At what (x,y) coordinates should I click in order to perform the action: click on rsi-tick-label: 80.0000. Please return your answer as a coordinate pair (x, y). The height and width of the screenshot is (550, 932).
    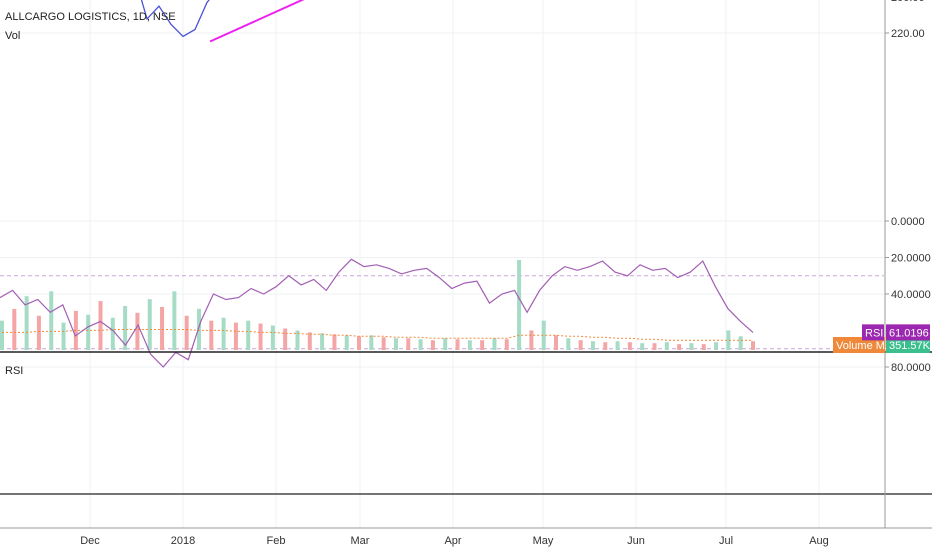
    Looking at the image, I should click on (911, 368).